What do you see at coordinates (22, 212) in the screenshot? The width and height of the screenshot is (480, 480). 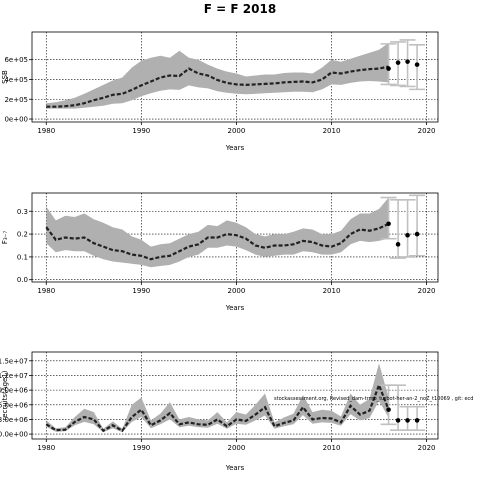 I see `y-tick-label: 0.3` at bounding box center [22, 212].